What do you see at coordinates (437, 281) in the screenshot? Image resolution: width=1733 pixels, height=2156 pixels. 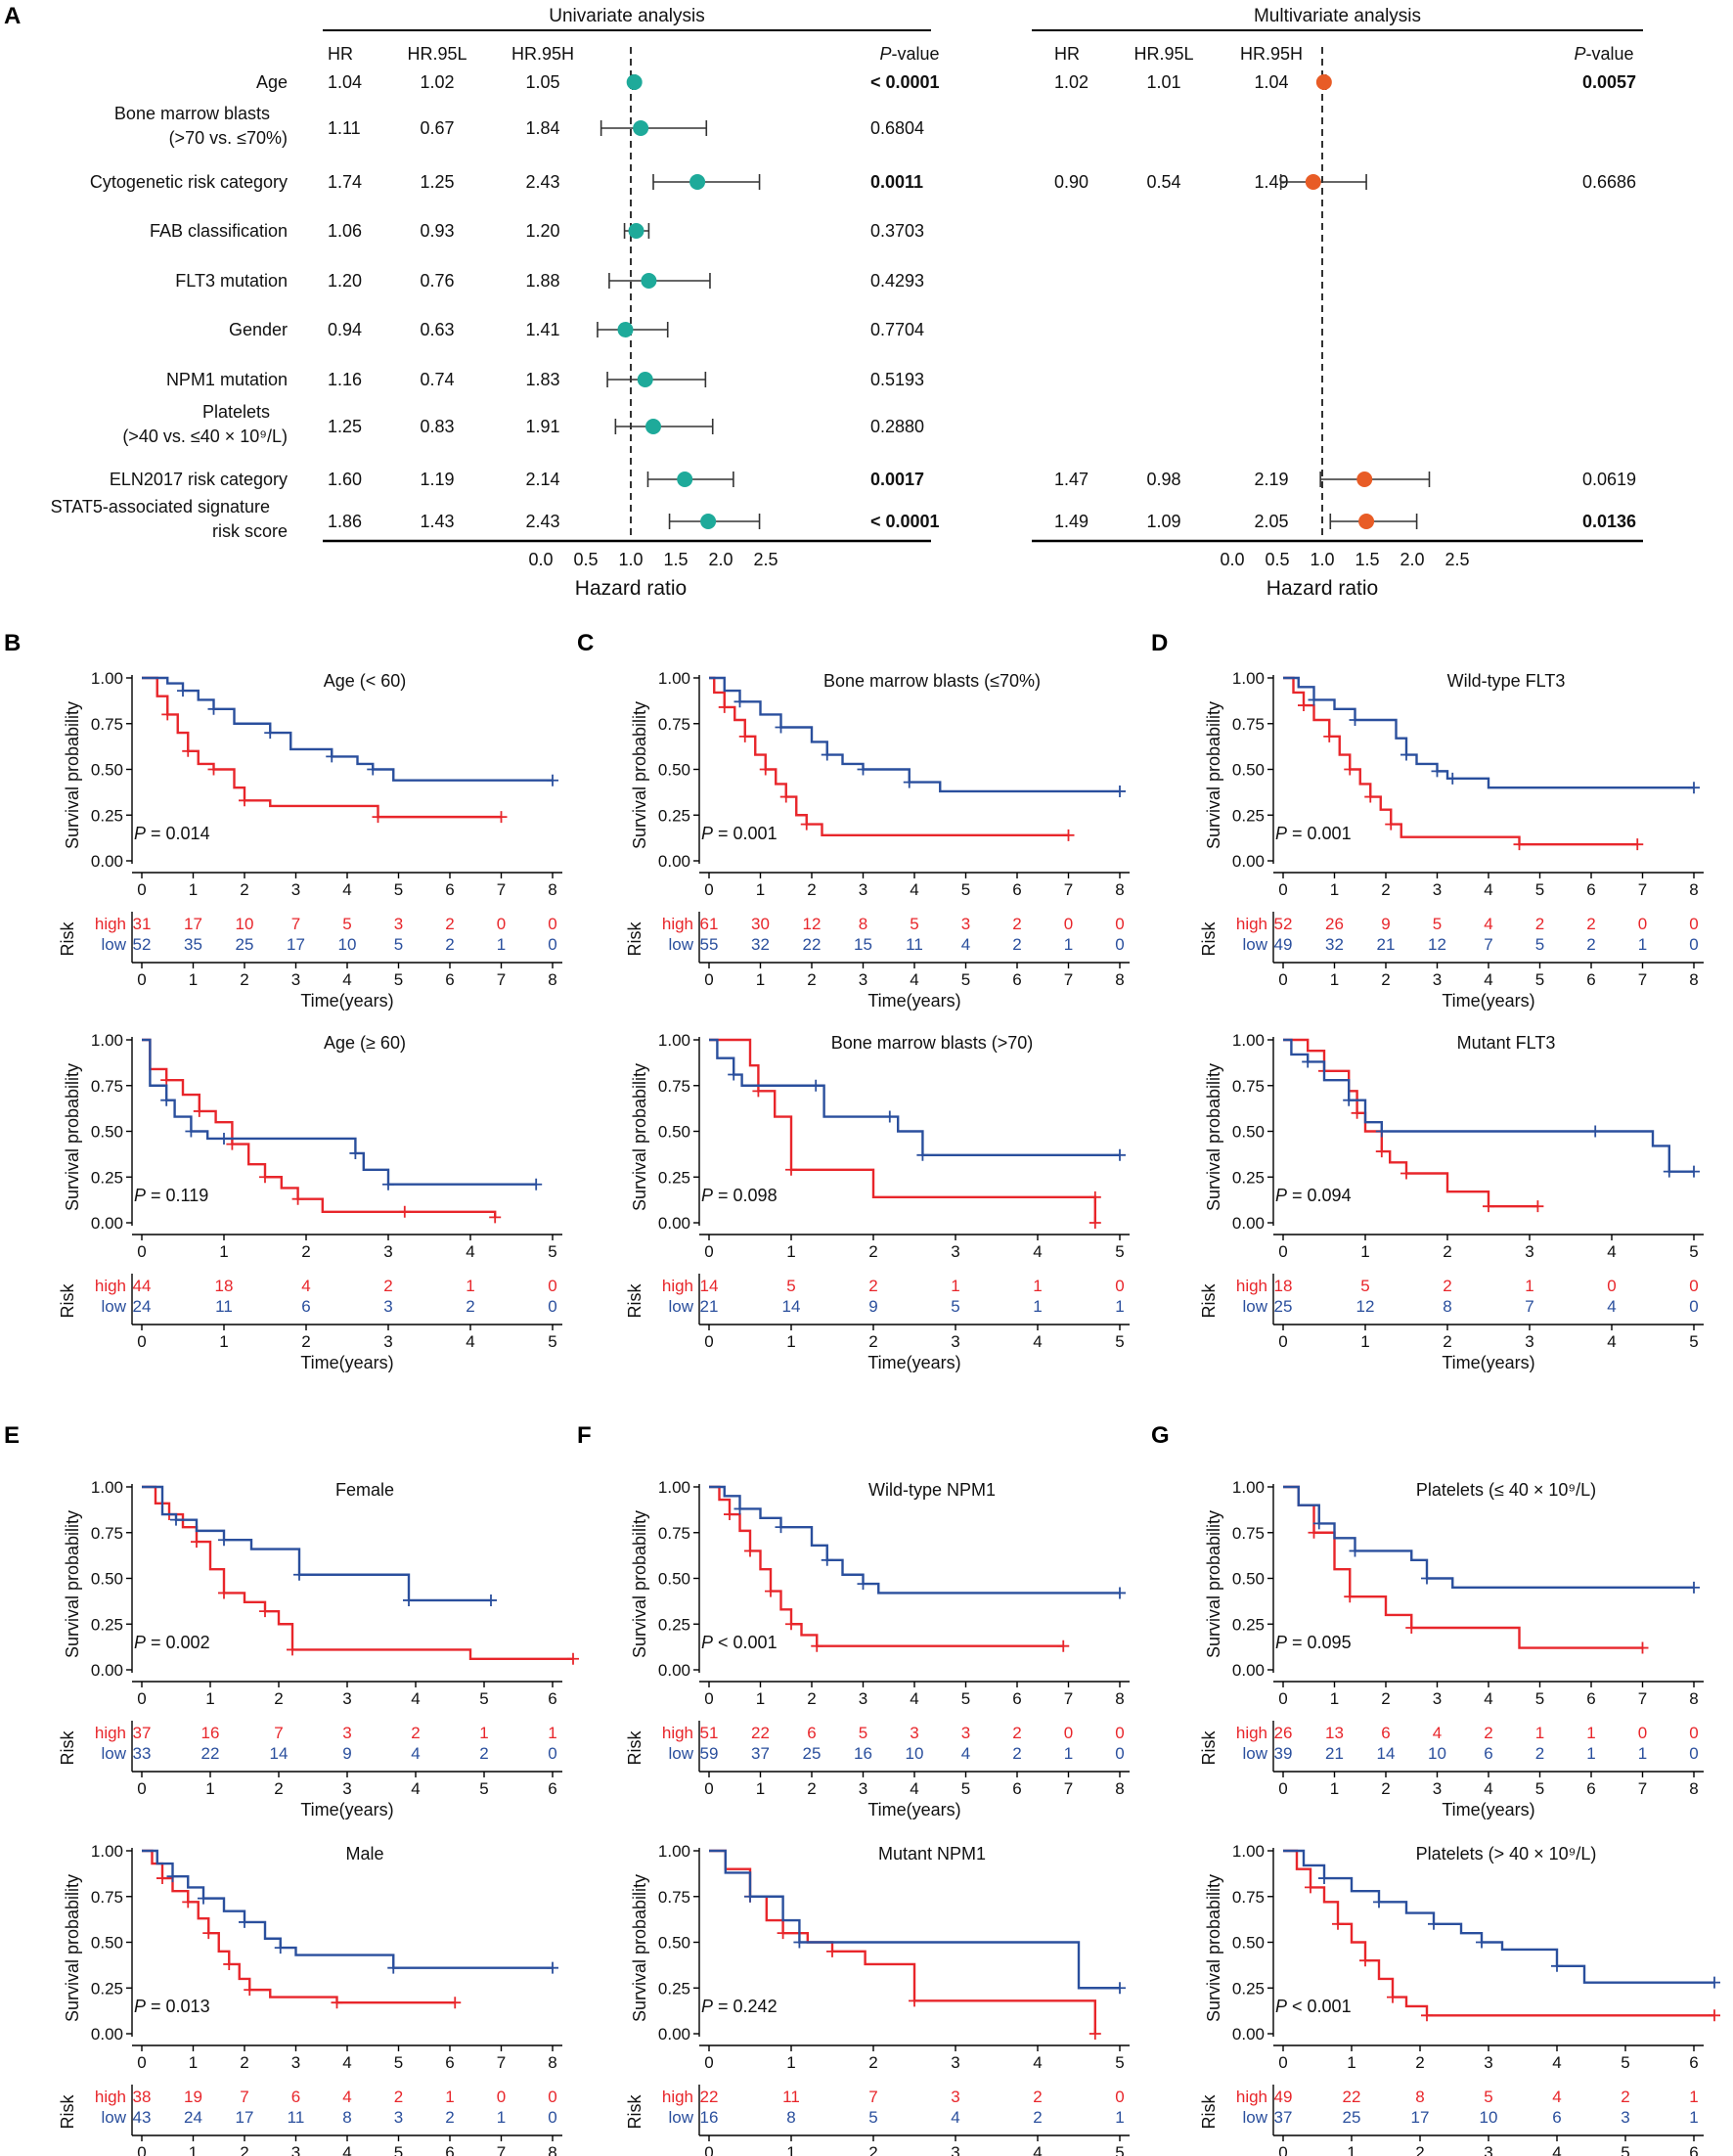 I see `hr95l-value: 0.76` at bounding box center [437, 281].